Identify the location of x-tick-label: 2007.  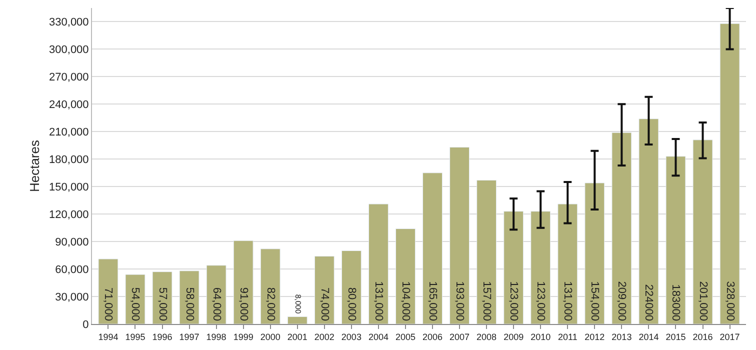
(460, 337).